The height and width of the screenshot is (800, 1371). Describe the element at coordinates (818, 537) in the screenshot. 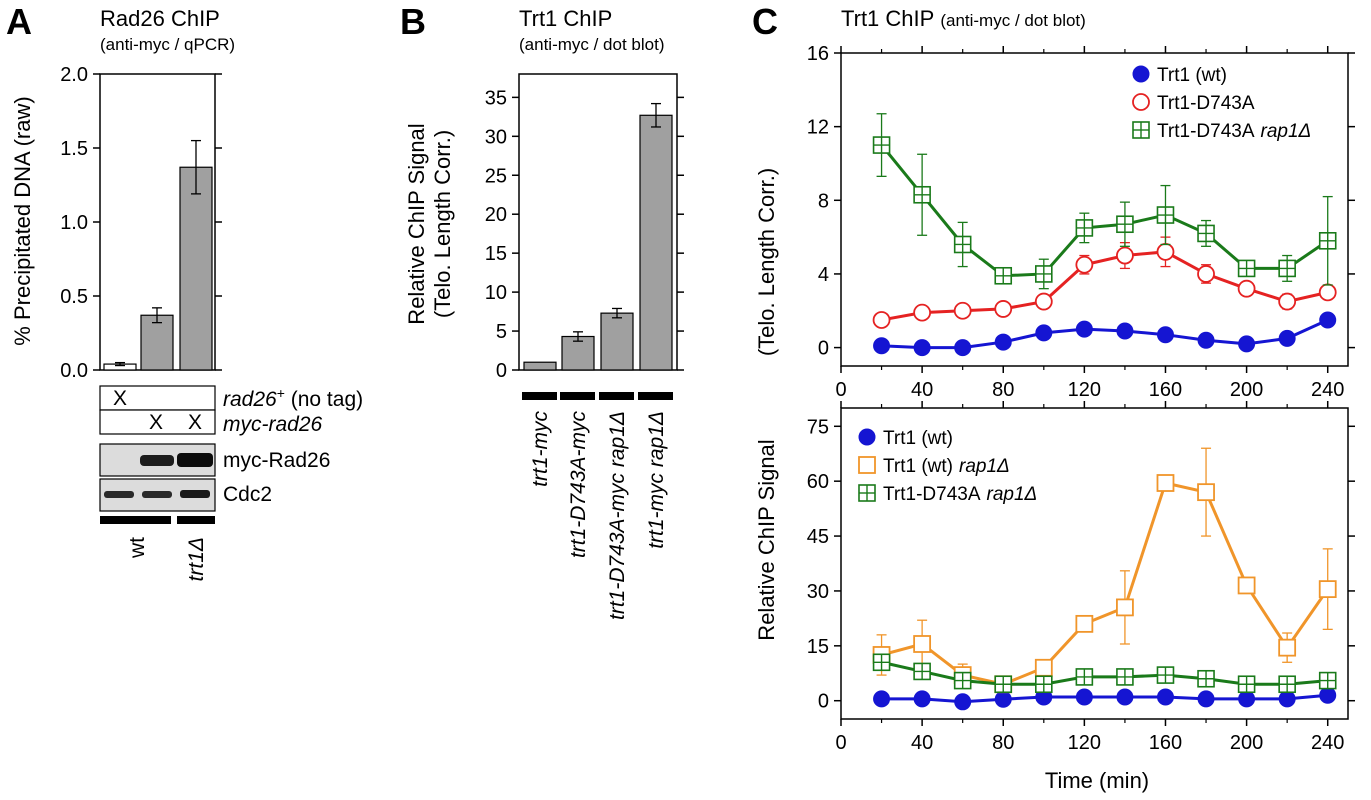

I see `y-tick-label-3: 45` at that location.